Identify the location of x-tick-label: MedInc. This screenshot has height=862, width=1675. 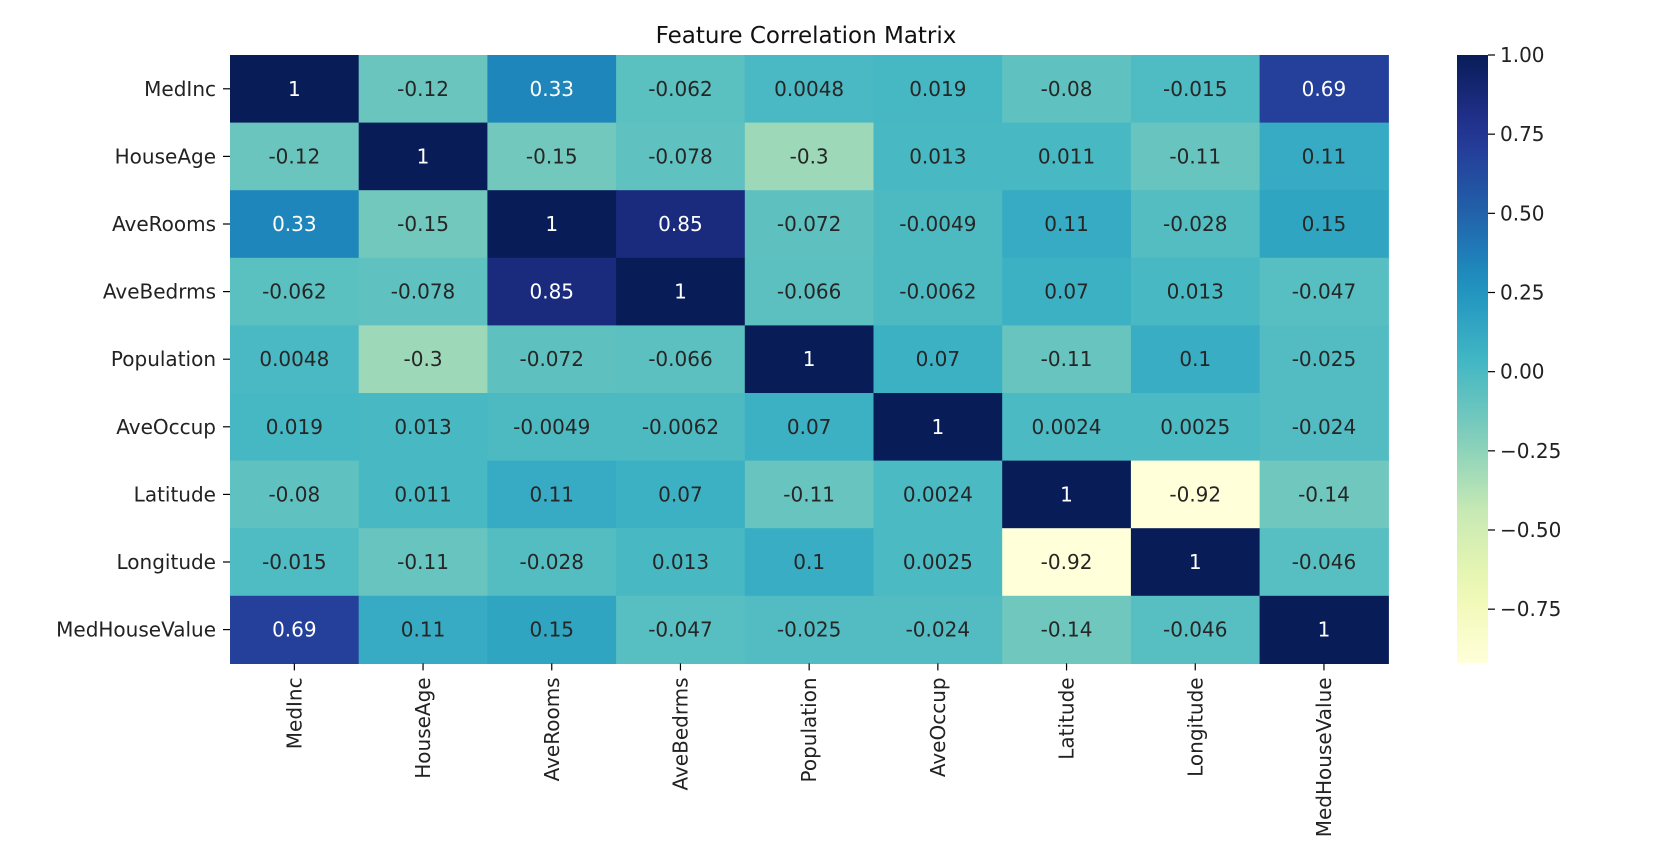
(294, 713).